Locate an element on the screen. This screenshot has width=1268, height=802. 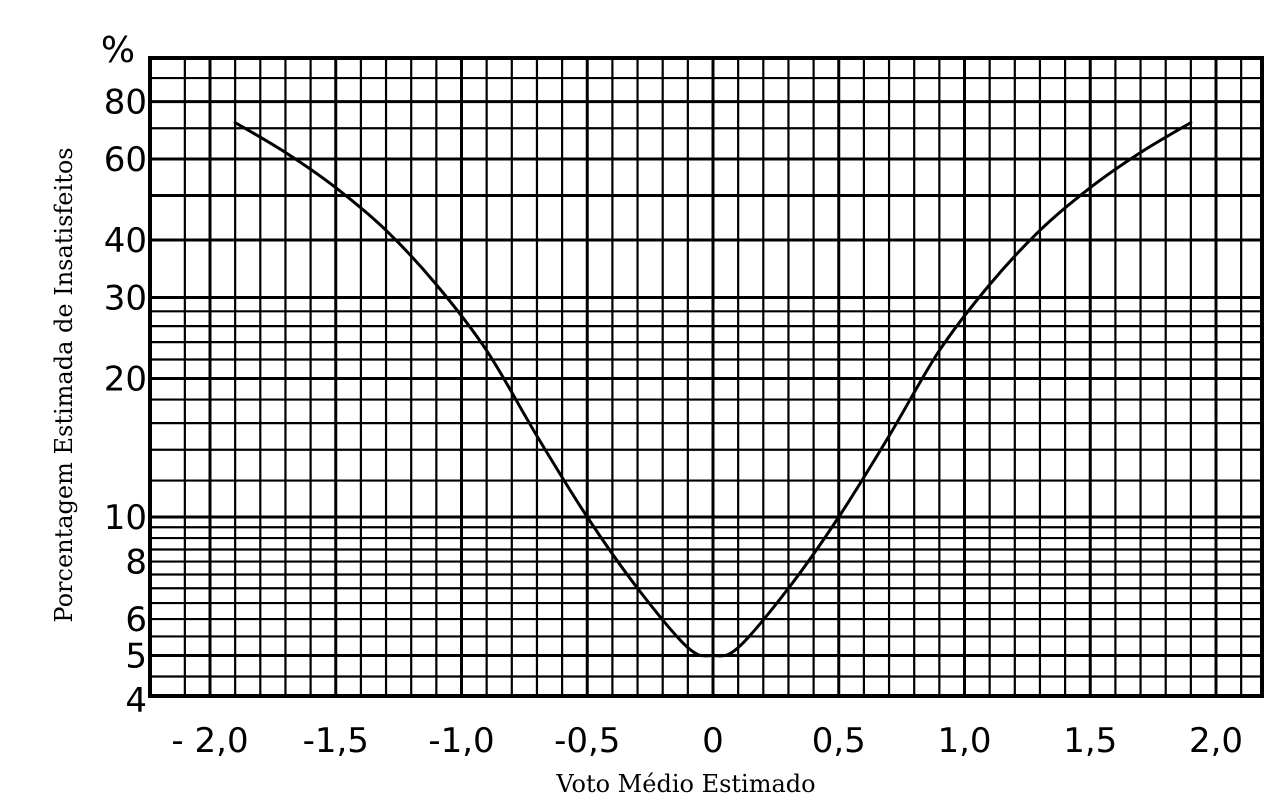
y-tick-label: 5 is located at coordinates (136, 656).